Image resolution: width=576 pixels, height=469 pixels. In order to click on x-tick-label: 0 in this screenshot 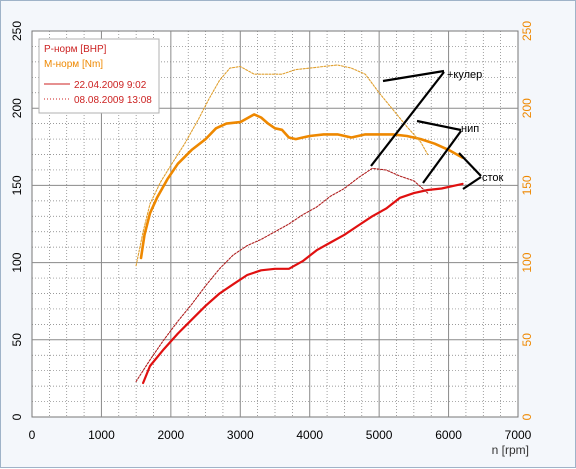, I will do `click(32, 435)`.